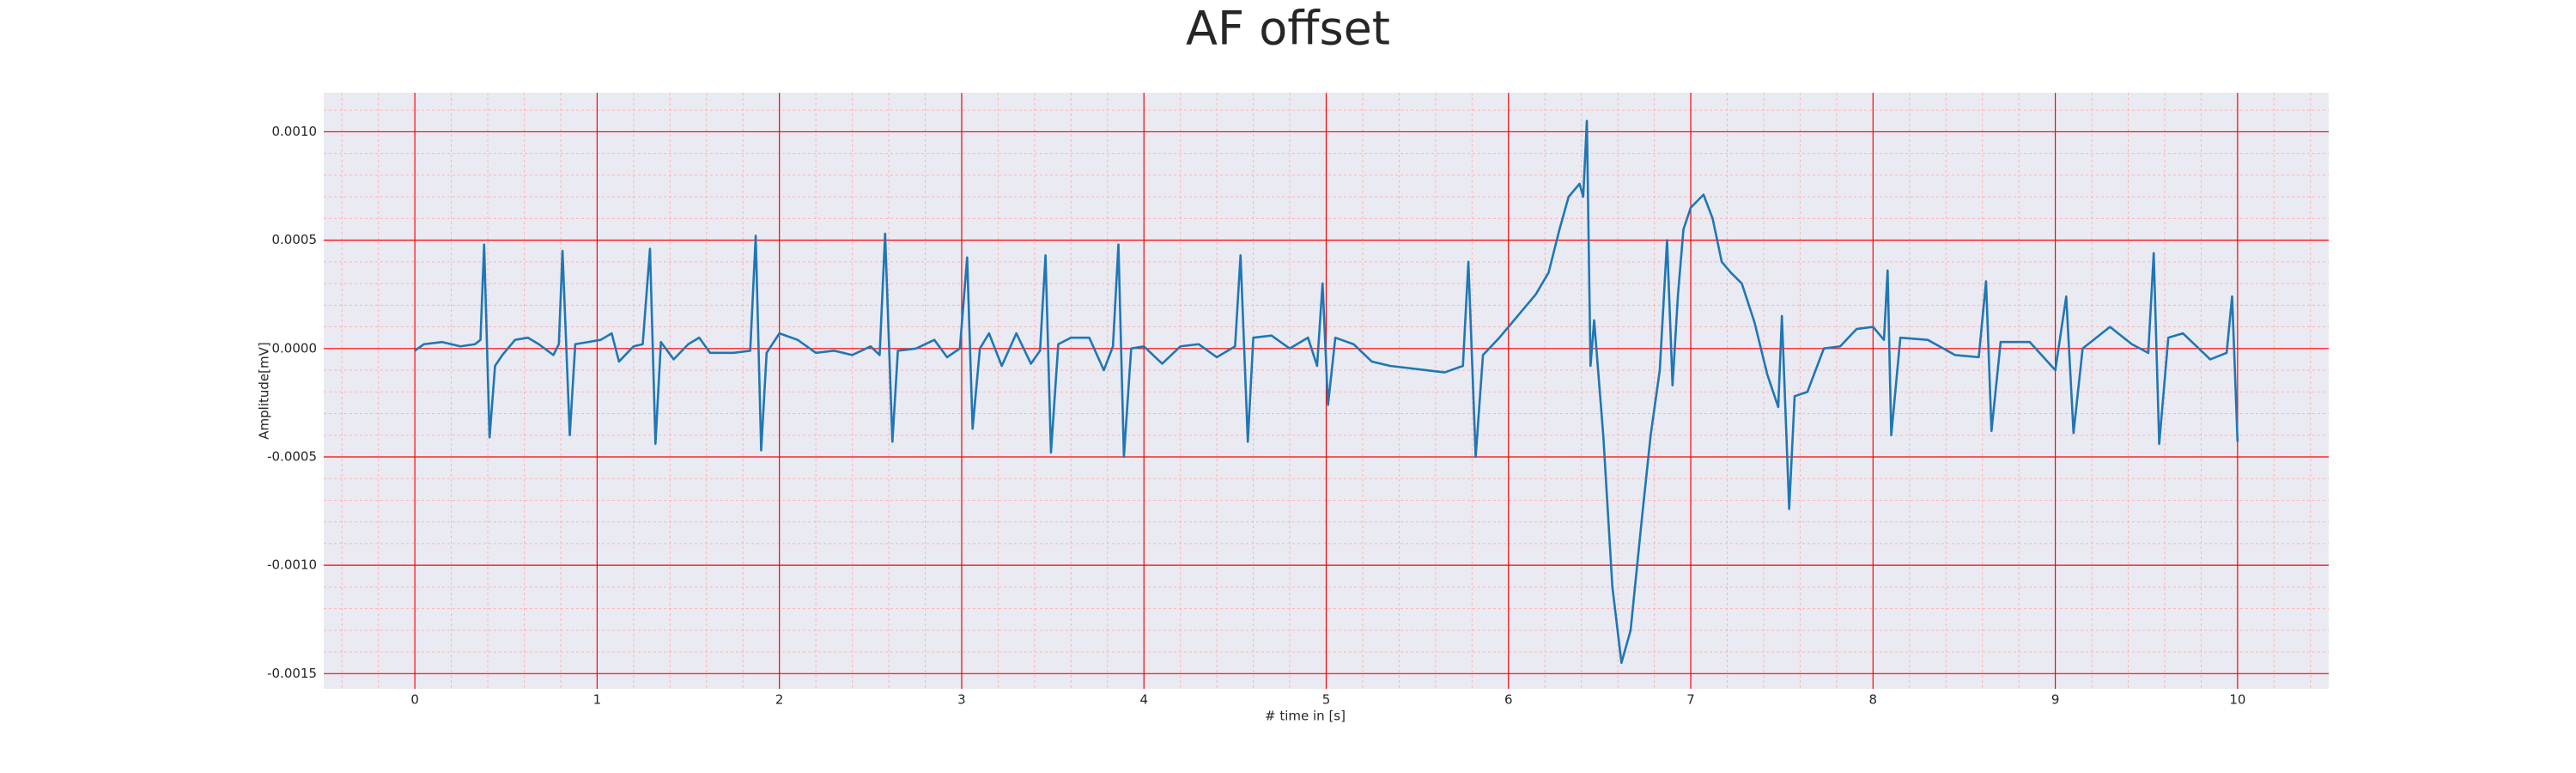  Describe the element at coordinates (1327, 700) in the screenshot. I see `x-tick-label: 5` at that location.